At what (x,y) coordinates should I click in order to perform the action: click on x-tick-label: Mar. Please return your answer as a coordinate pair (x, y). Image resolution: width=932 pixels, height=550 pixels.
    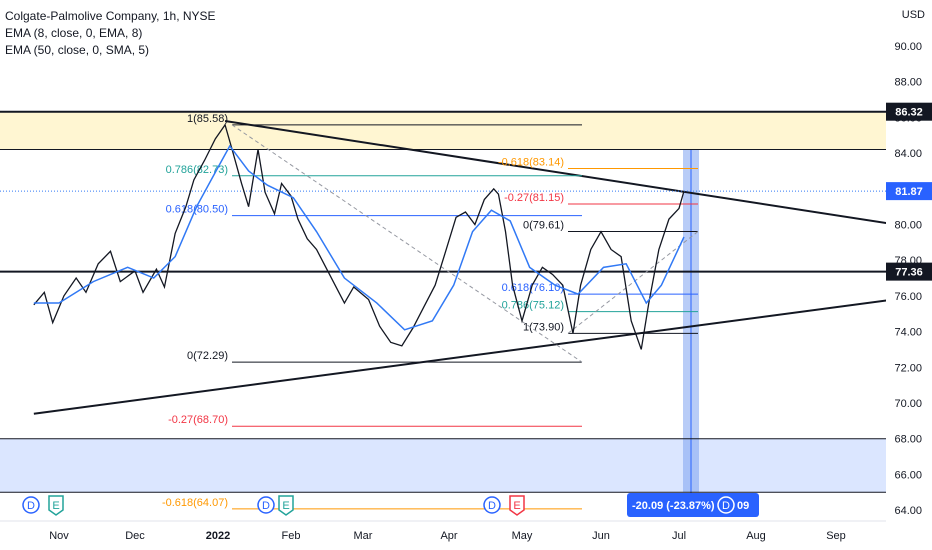
    Looking at the image, I should click on (363, 536).